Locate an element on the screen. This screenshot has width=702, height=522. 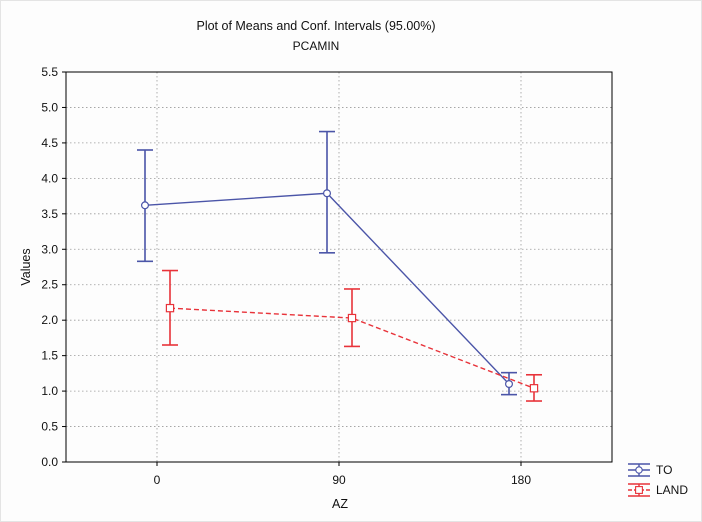
y-tick-label: 4.0 is located at coordinates (49, 178).